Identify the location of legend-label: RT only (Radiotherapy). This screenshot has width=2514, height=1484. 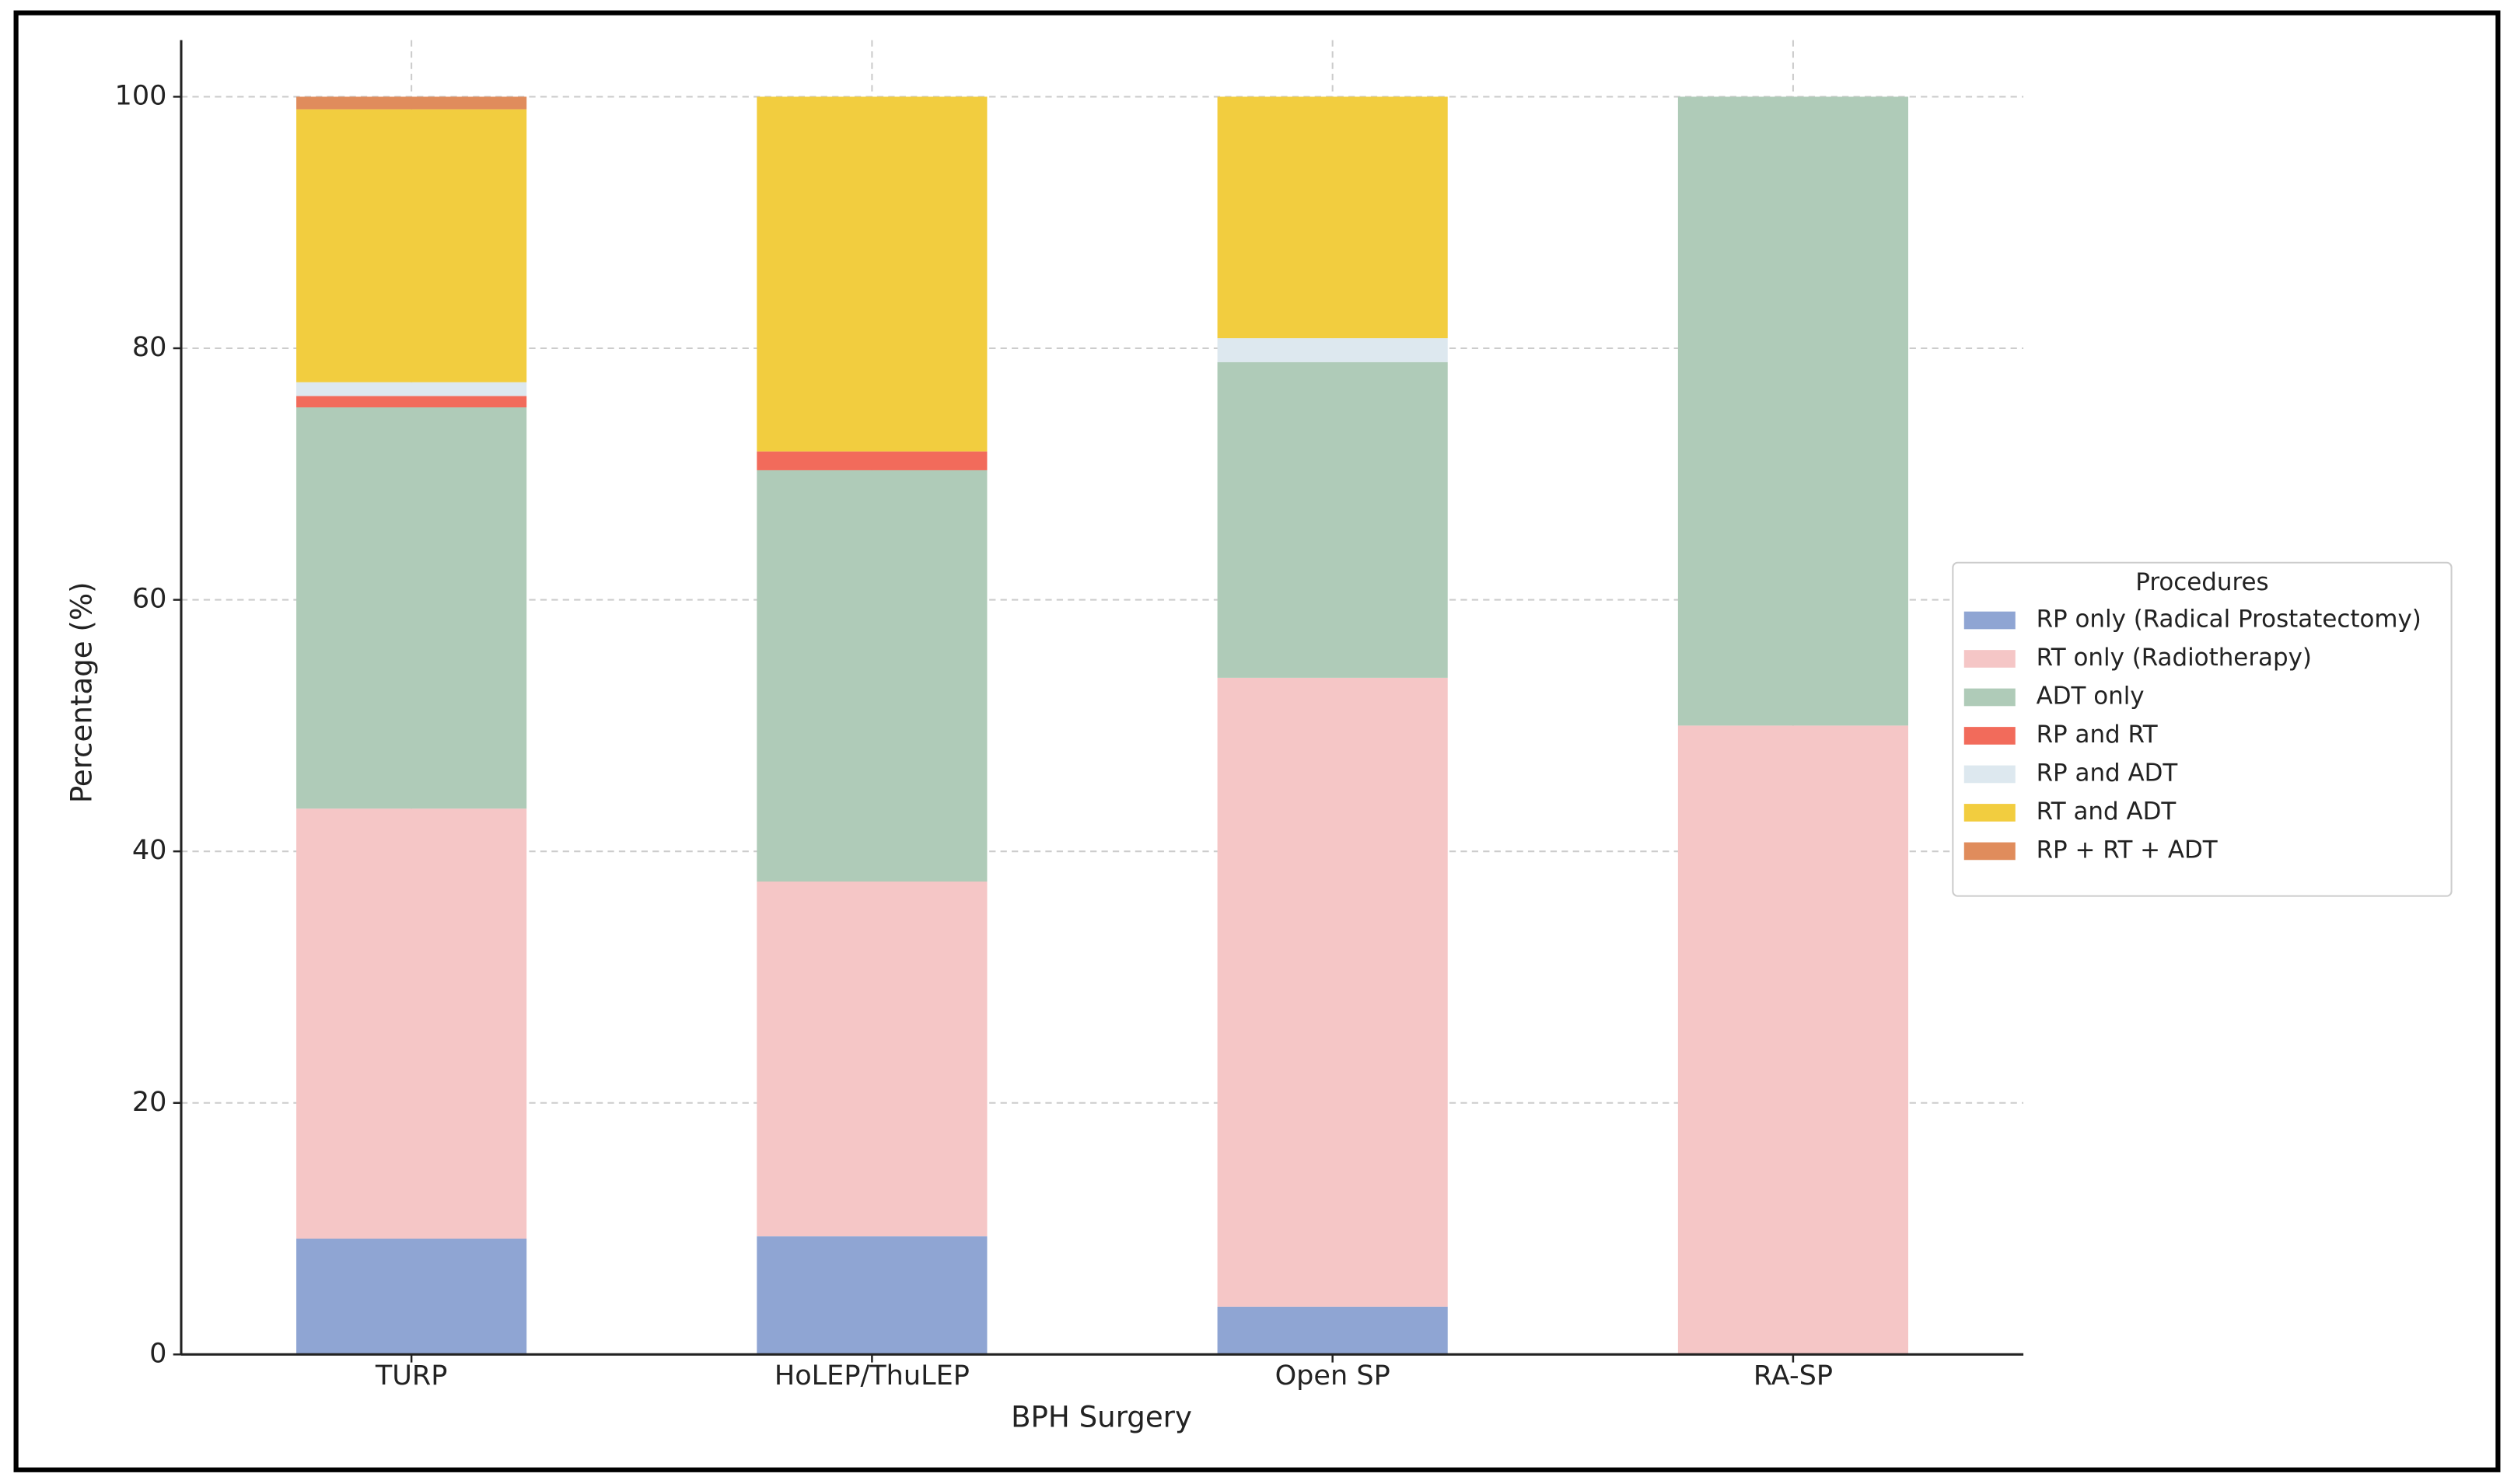
(2174, 658).